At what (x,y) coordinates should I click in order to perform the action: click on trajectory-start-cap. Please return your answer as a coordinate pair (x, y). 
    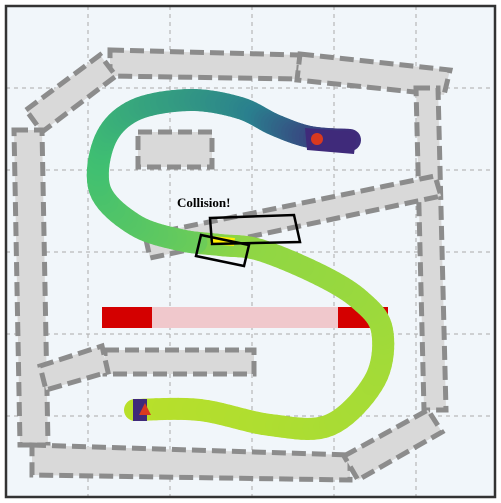
    Looking at the image, I should click on (140, 410).